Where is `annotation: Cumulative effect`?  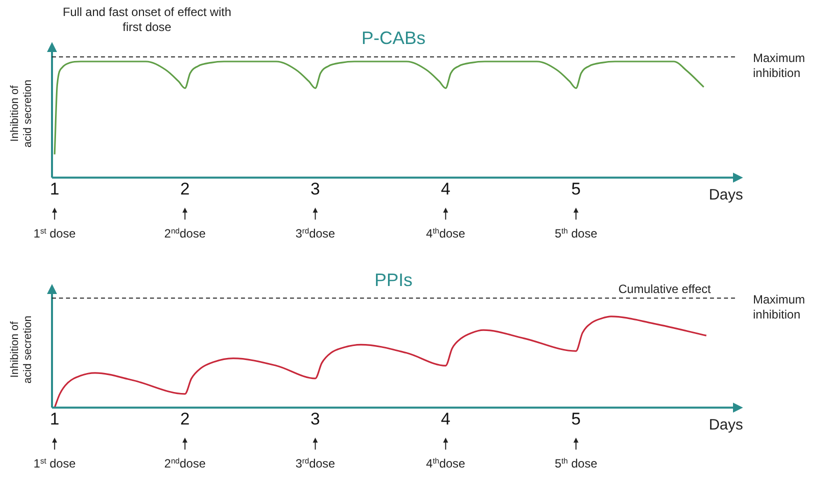
annotation: Cumulative effect is located at coordinates (665, 289).